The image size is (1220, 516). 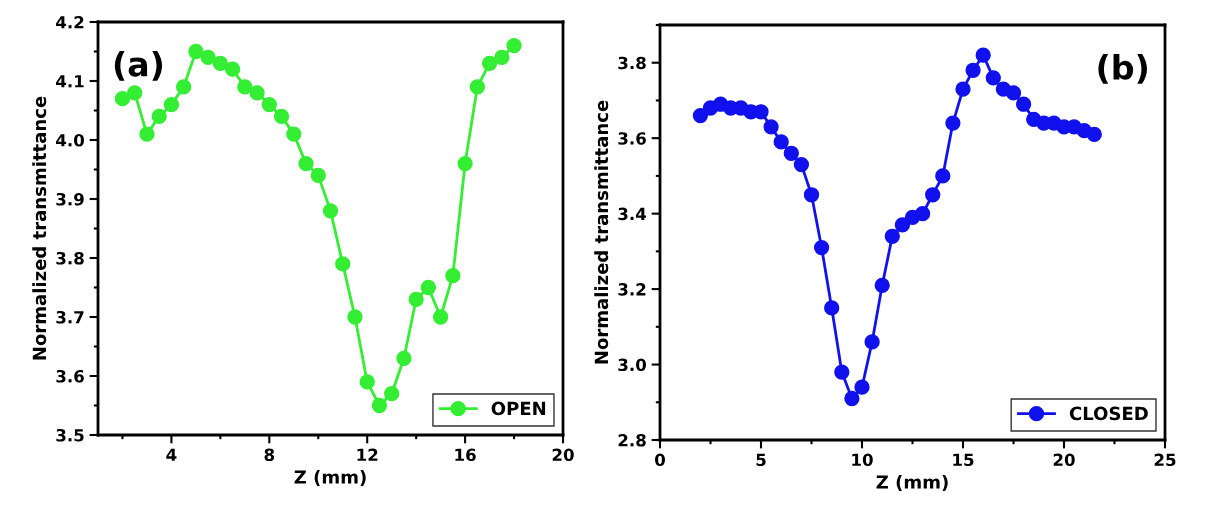 What do you see at coordinates (171, 454) in the screenshot?
I see `x-tick-label: 4` at bounding box center [171, 454].